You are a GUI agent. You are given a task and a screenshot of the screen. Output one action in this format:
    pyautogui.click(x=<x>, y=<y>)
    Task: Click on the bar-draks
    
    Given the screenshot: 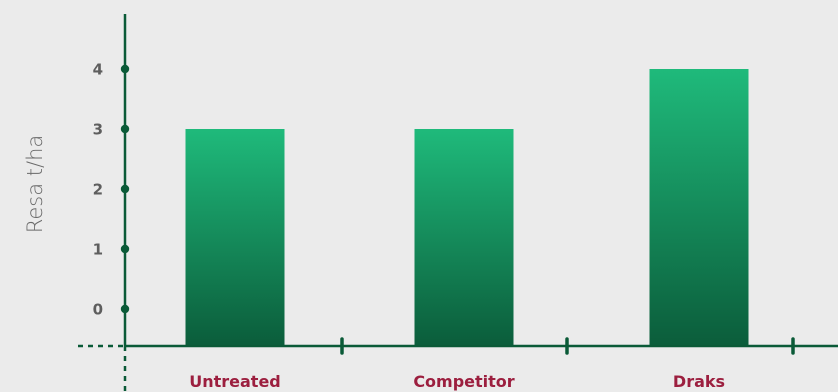 What is the action you would take?
    pyautogui.click(x=699, y=207)
    